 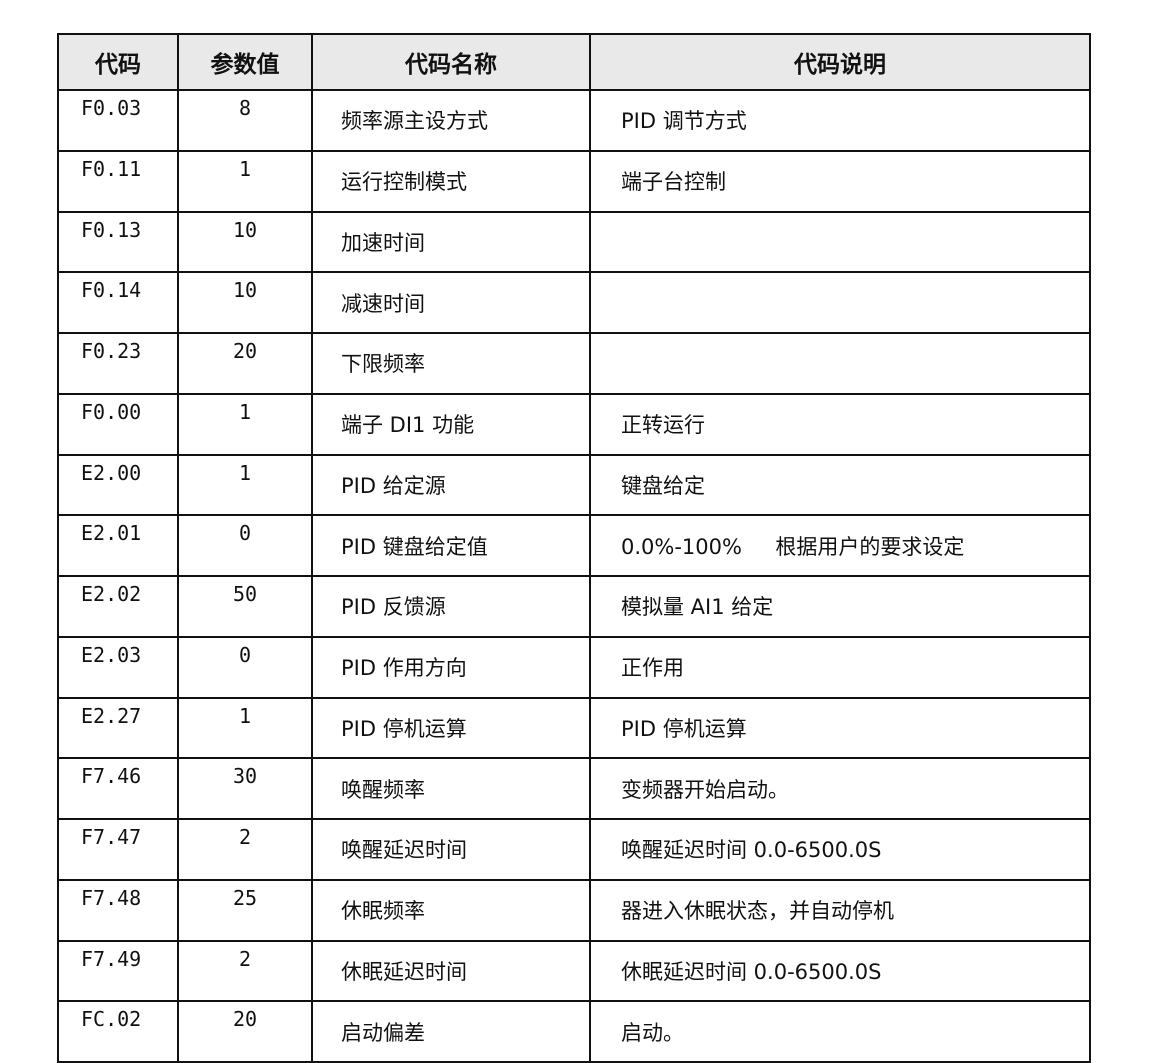 I want to click on cell-name: 唤醒延迟时间, so click(x=451, y=849).